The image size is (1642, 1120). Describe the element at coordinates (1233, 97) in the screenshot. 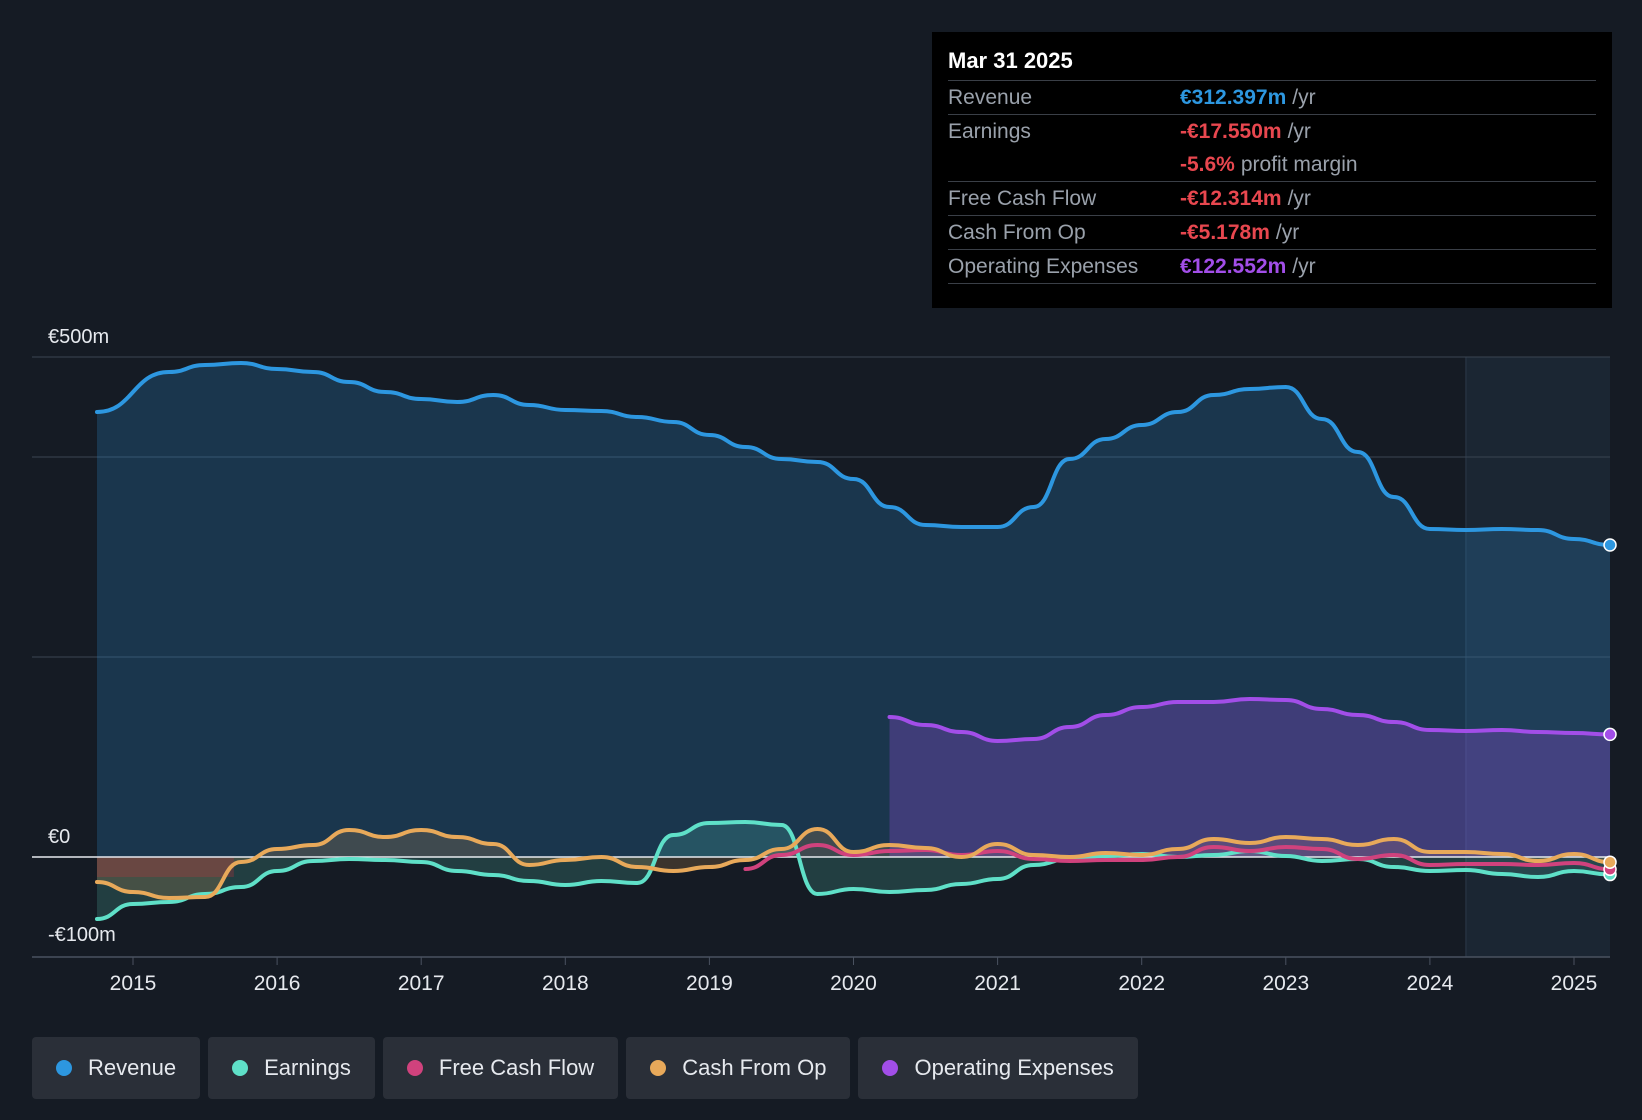

I see `tooltip-row-value: €312.397m` at that location.